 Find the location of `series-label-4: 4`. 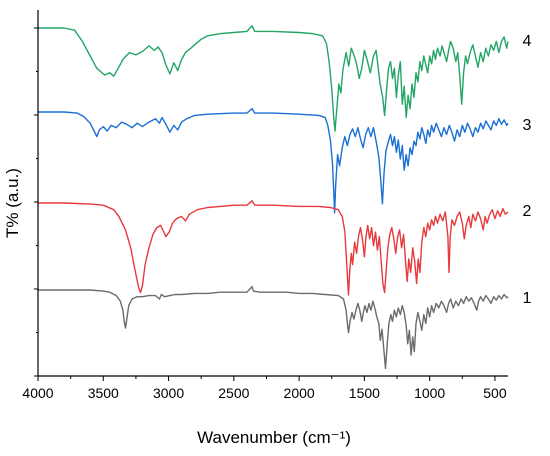

series-label-4: 4 is located at coordinates (527, 41).